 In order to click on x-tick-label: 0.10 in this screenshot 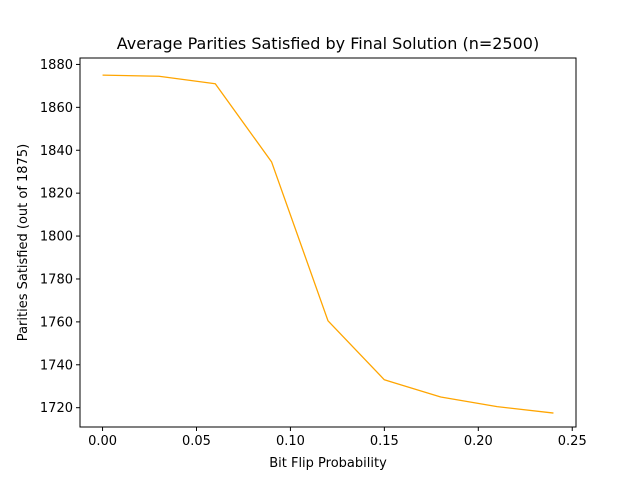, I will do `click(290, 441)`.